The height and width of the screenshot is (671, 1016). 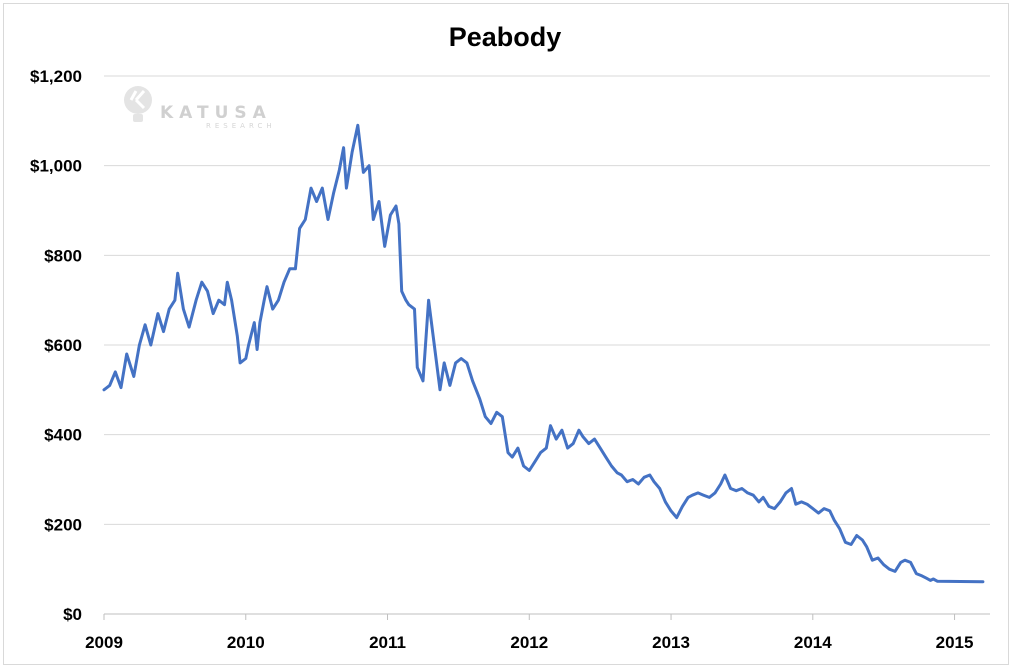 I want to click on x-axis-ticks: 2009 2010 2011 2012 2013 2014 2015, so click(x=529, y=633).